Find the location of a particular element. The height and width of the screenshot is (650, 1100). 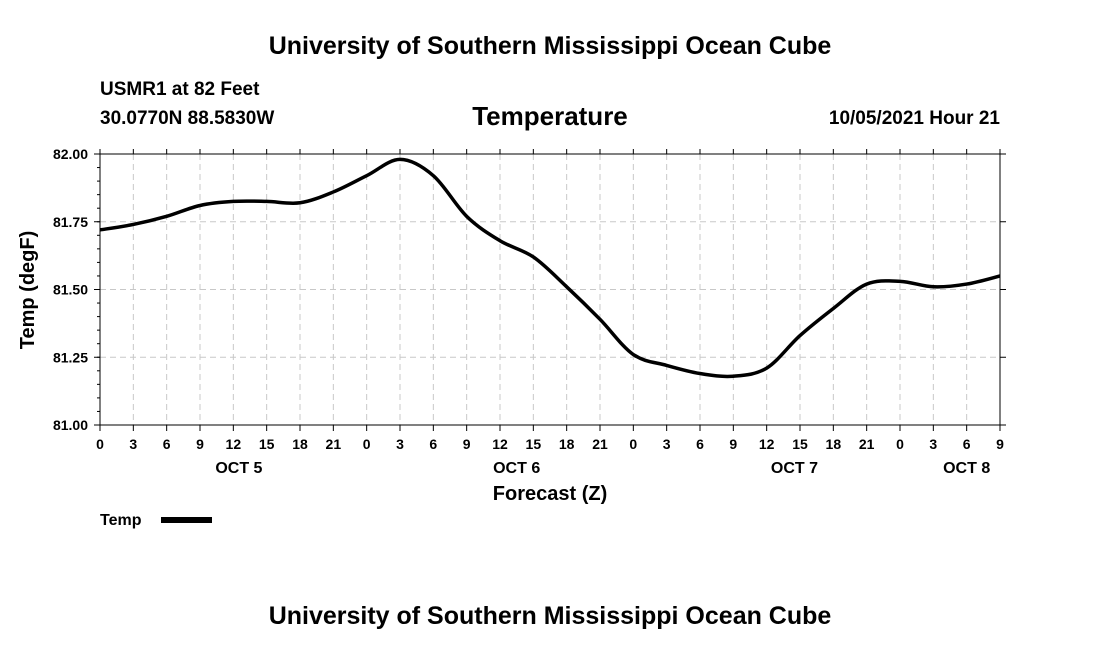

y-tick-label: 81.00 is located at coordinates (70, 425).